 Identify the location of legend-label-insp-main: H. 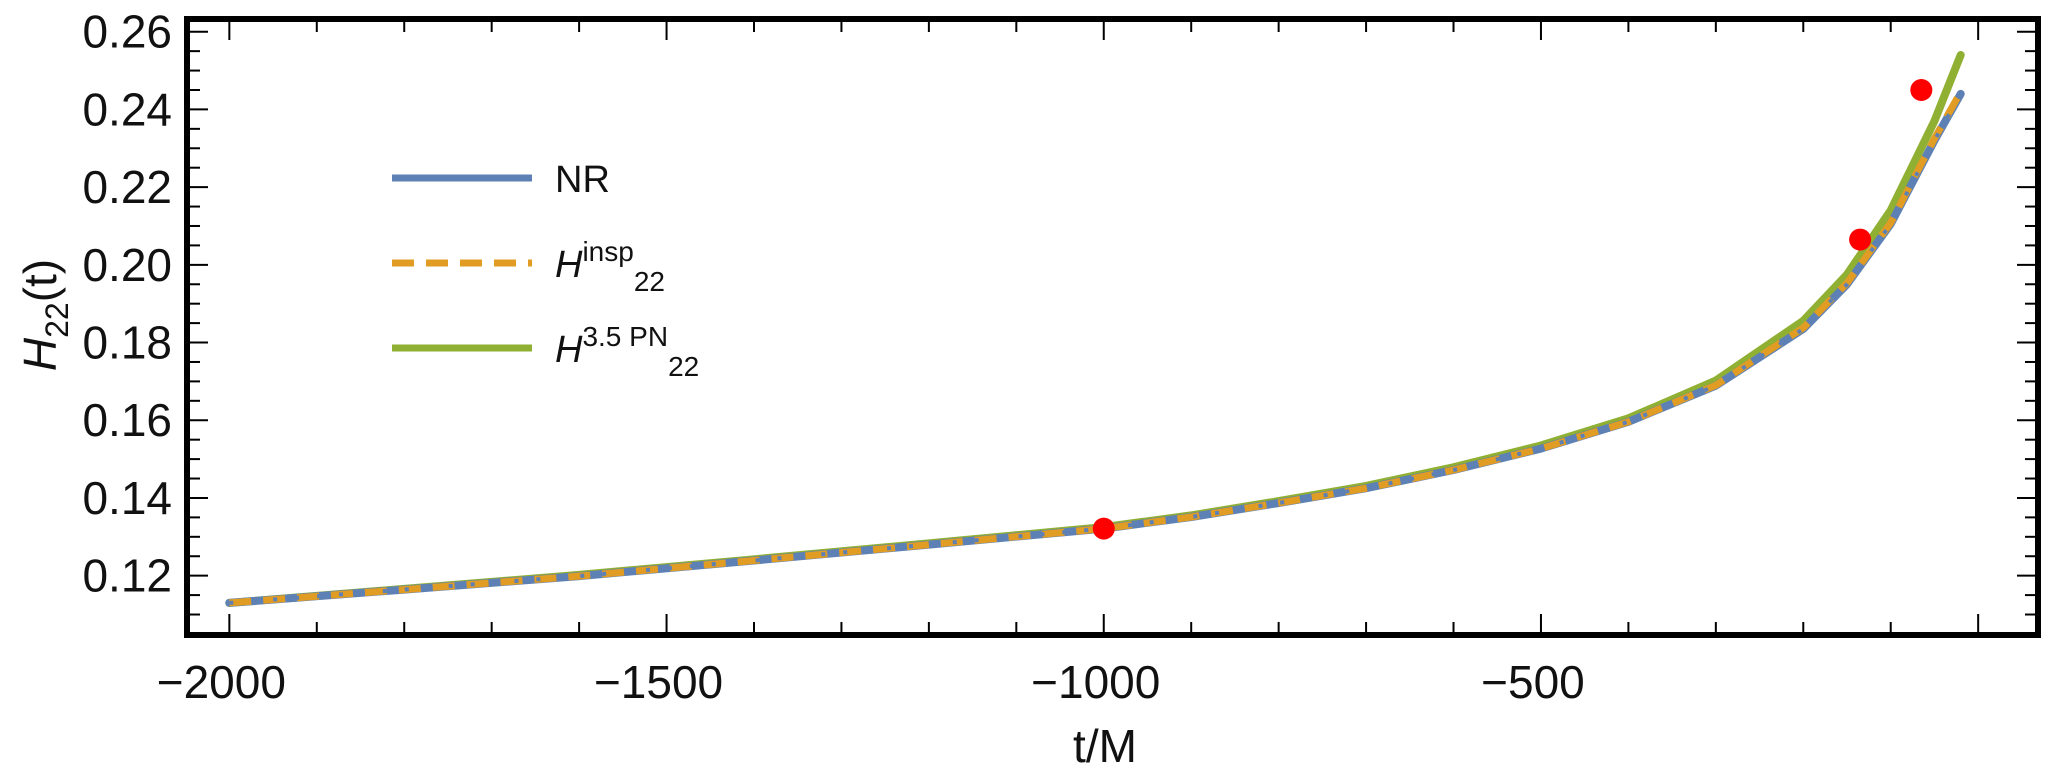
(569, 265).